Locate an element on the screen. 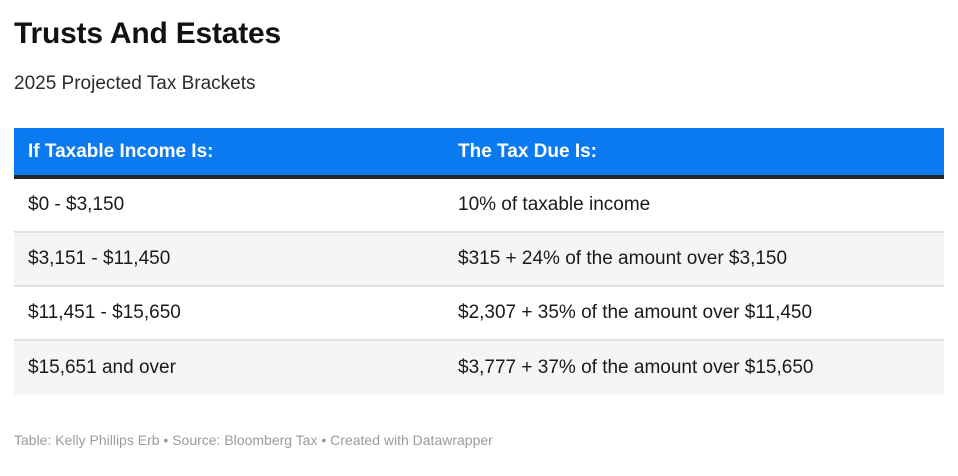 Image resolution: width=958 pixels, height=476 pixels. income-range-cell: $15,651 and over is located at coordinates (102, 367).